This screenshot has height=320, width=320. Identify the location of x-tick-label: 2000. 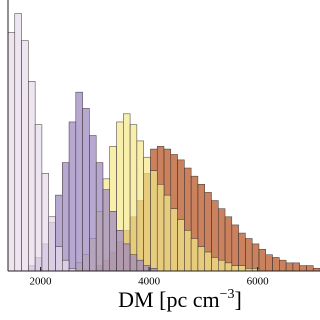
(41, 282).